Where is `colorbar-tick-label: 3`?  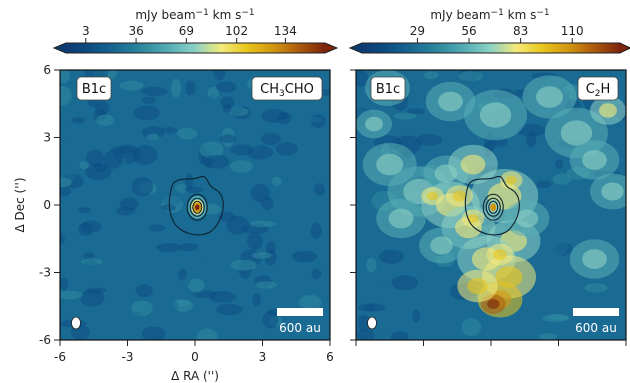
colorbar-tick-label: 3 is located at coordinates (86, 31).